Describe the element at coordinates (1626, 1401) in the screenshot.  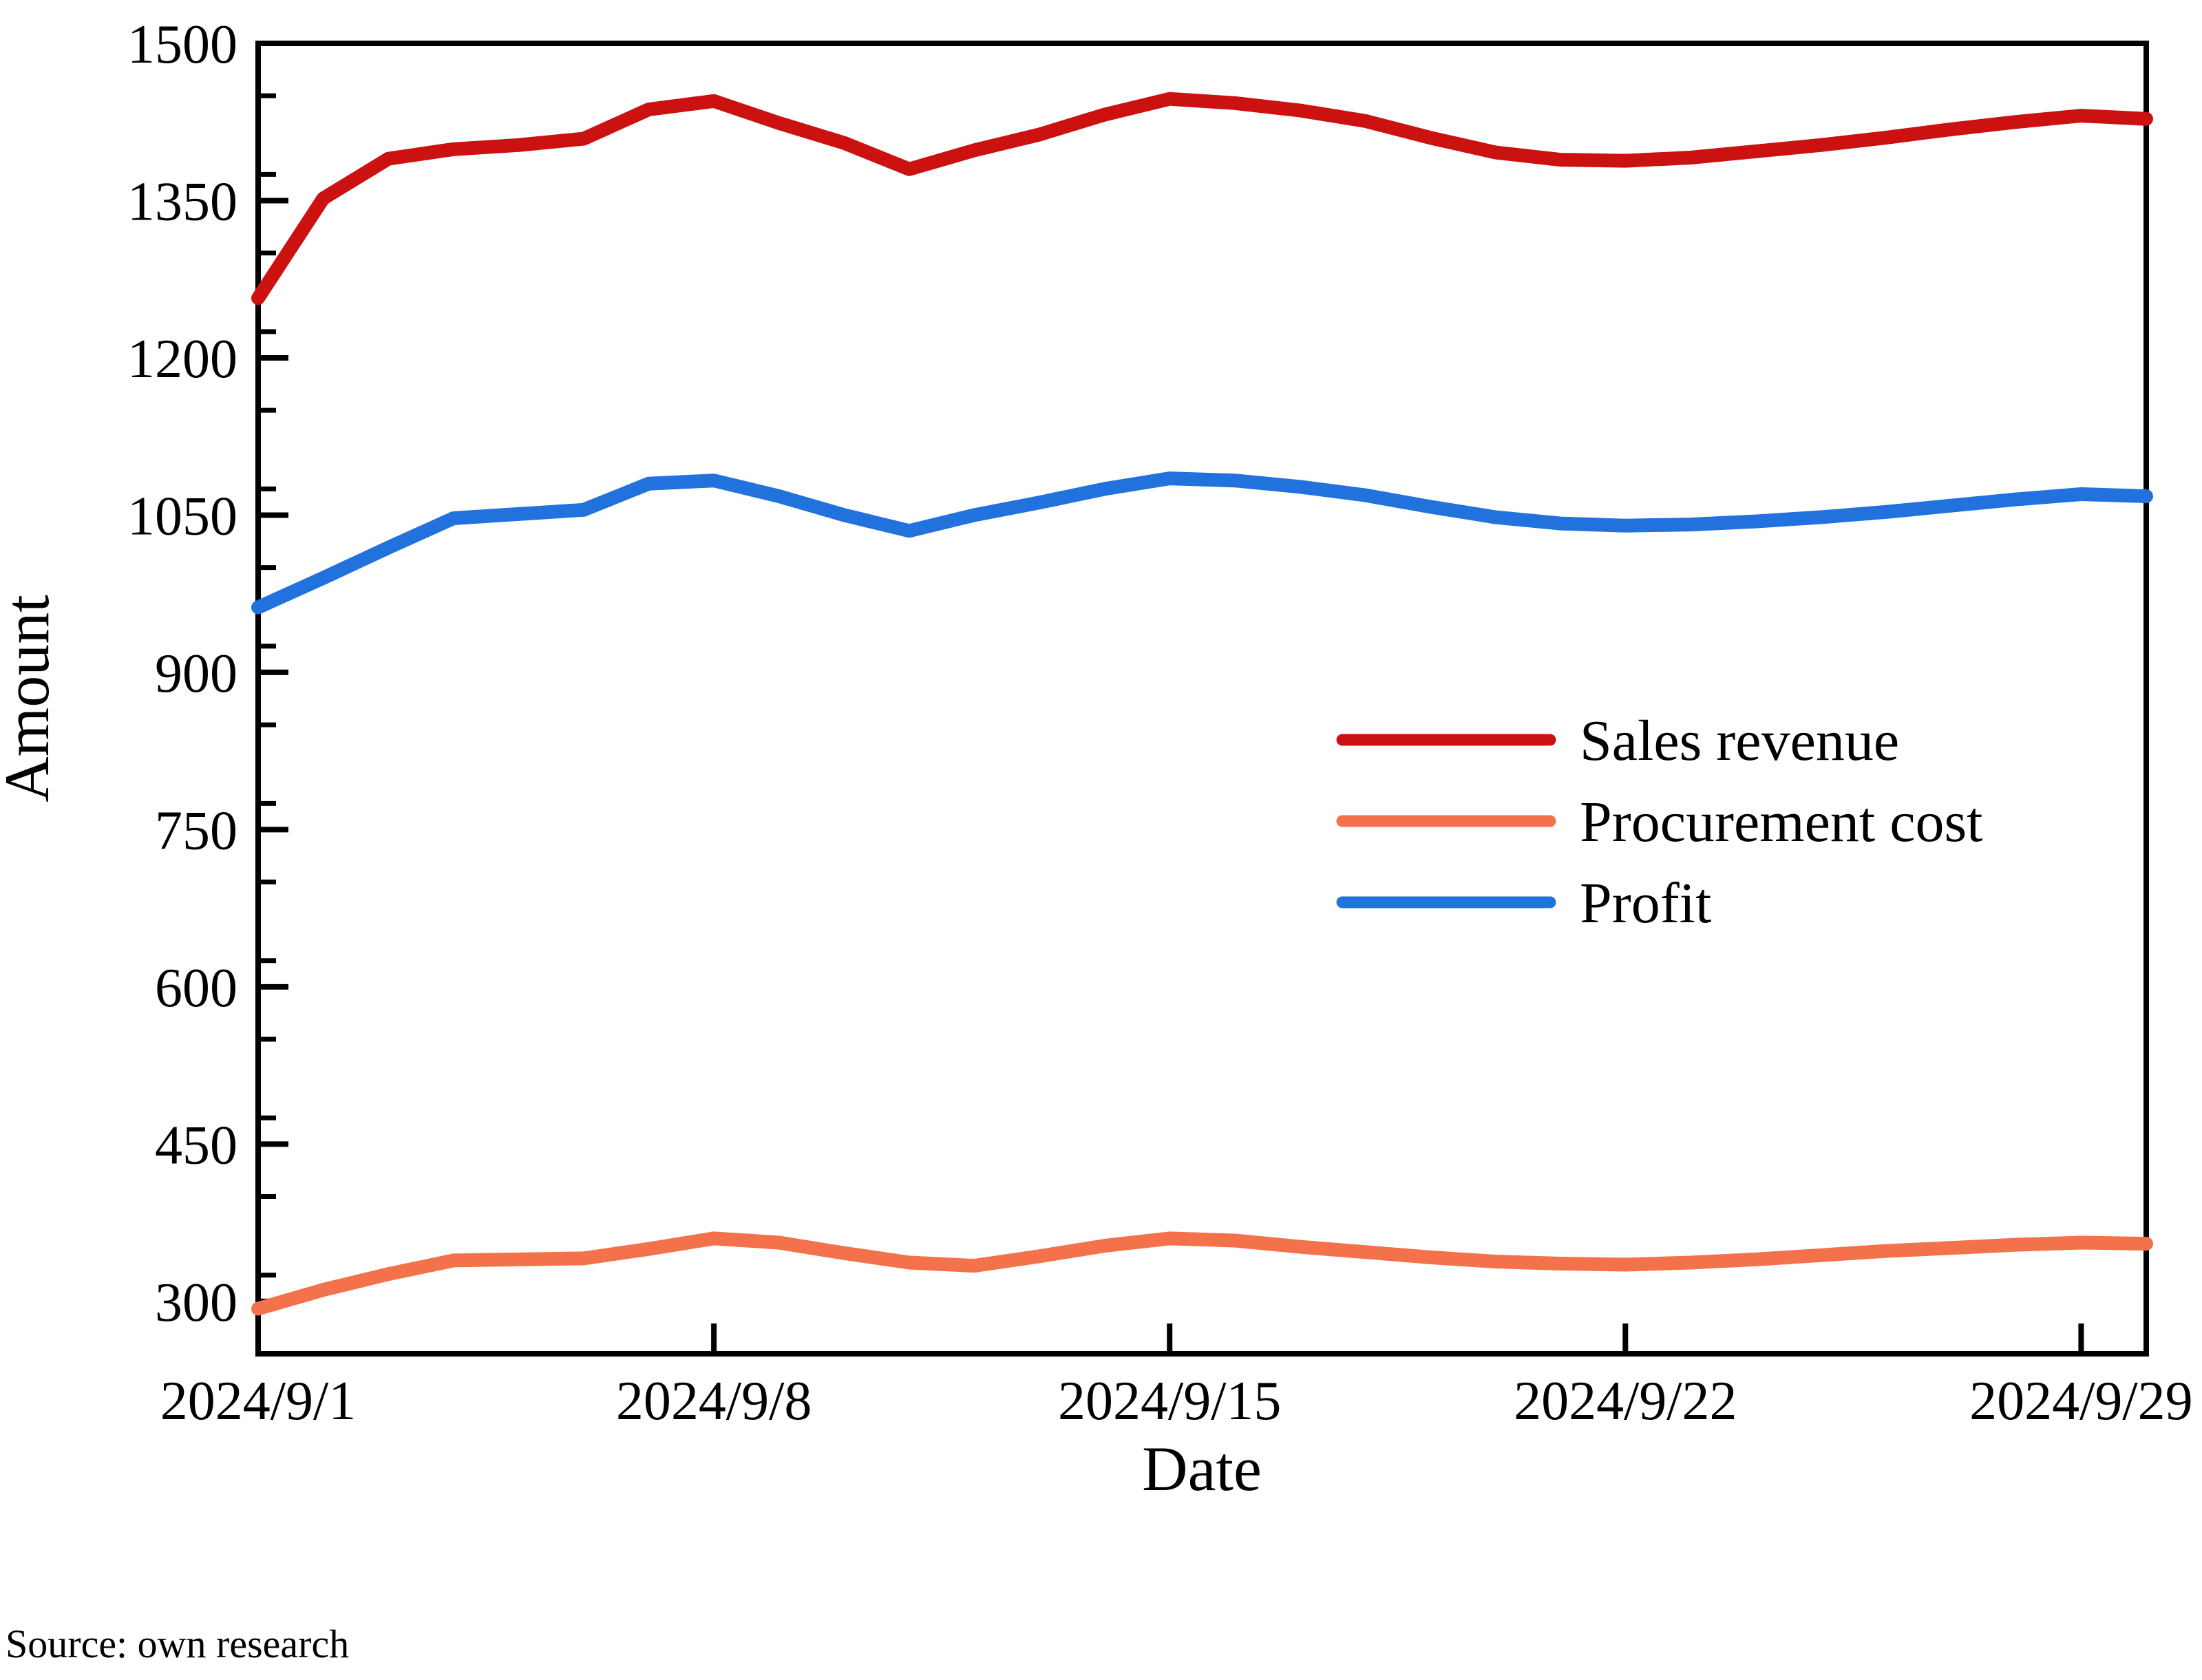
I see `x-tick-label: 2024/9/22` at that location.